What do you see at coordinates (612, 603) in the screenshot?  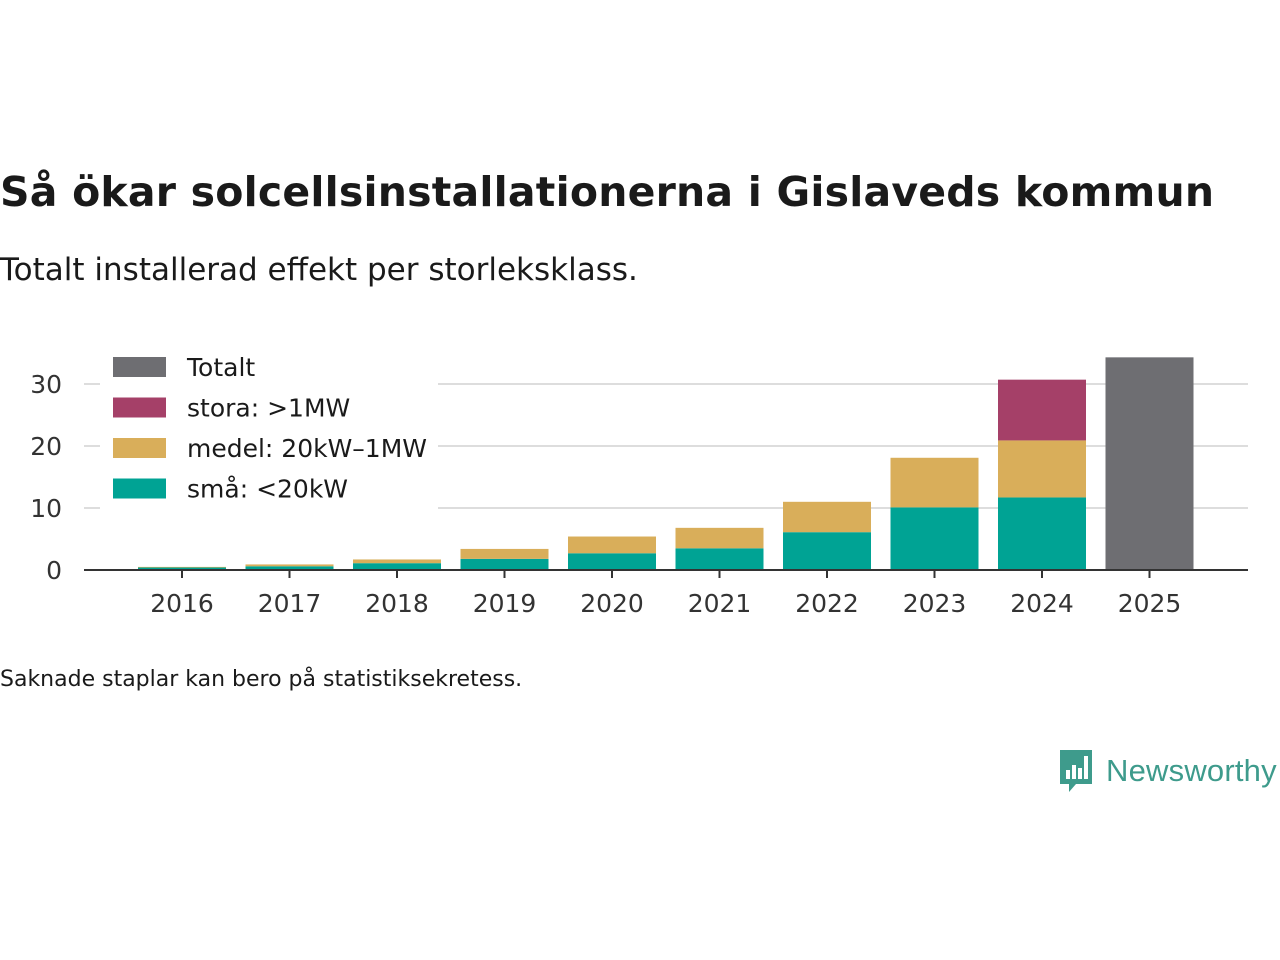 I see `x-tick-label: 2020` at bounding box center [612, 603].